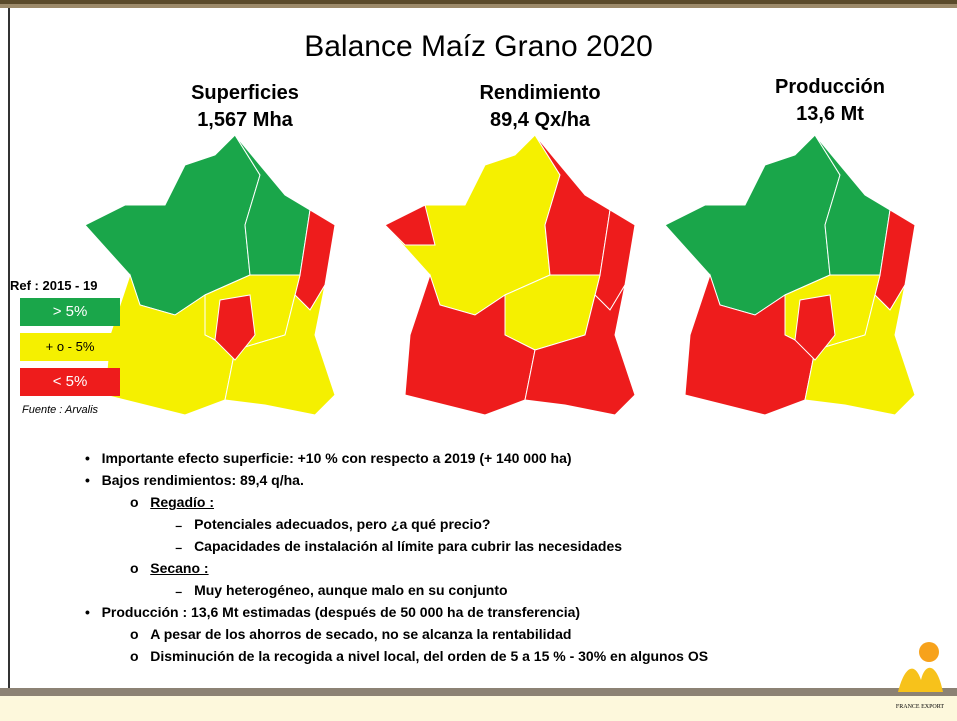  I want to click on slide-title: Balance Maíz Grano 2020, so click(478, 46).